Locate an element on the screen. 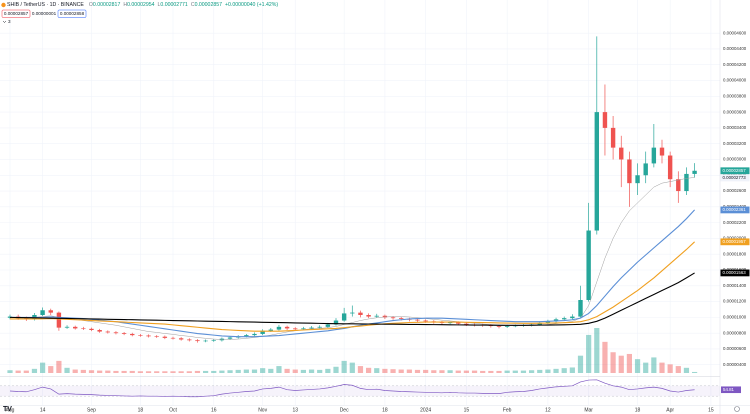 This screenshot has width=750, height=414. ohlc-label: C is located at coordinates (193, 6).